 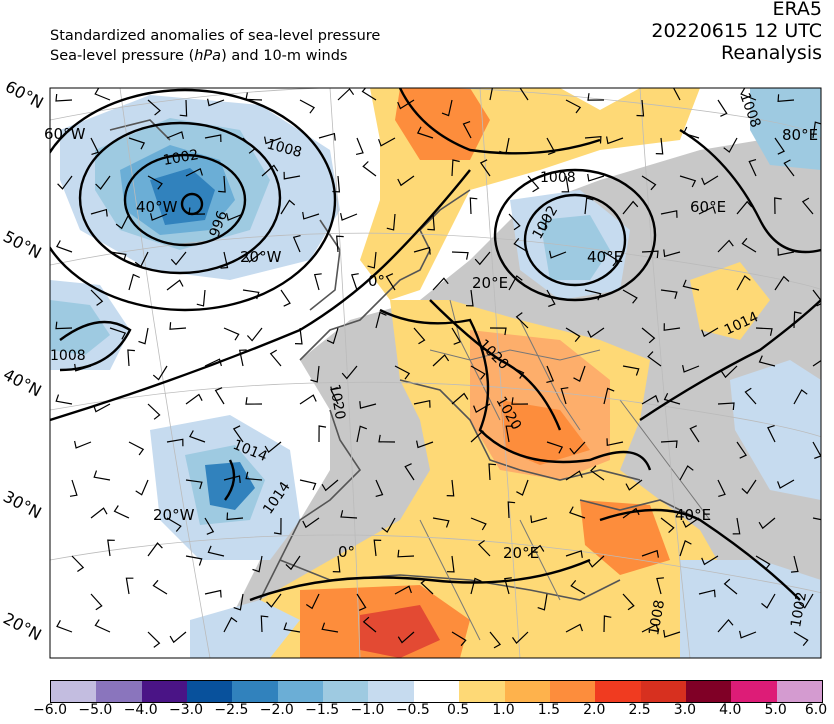 What do you see at coordinates (208, 56) in the screenshot?
I see `subtitle-unit: hPa` at bounding box center [208, 56].